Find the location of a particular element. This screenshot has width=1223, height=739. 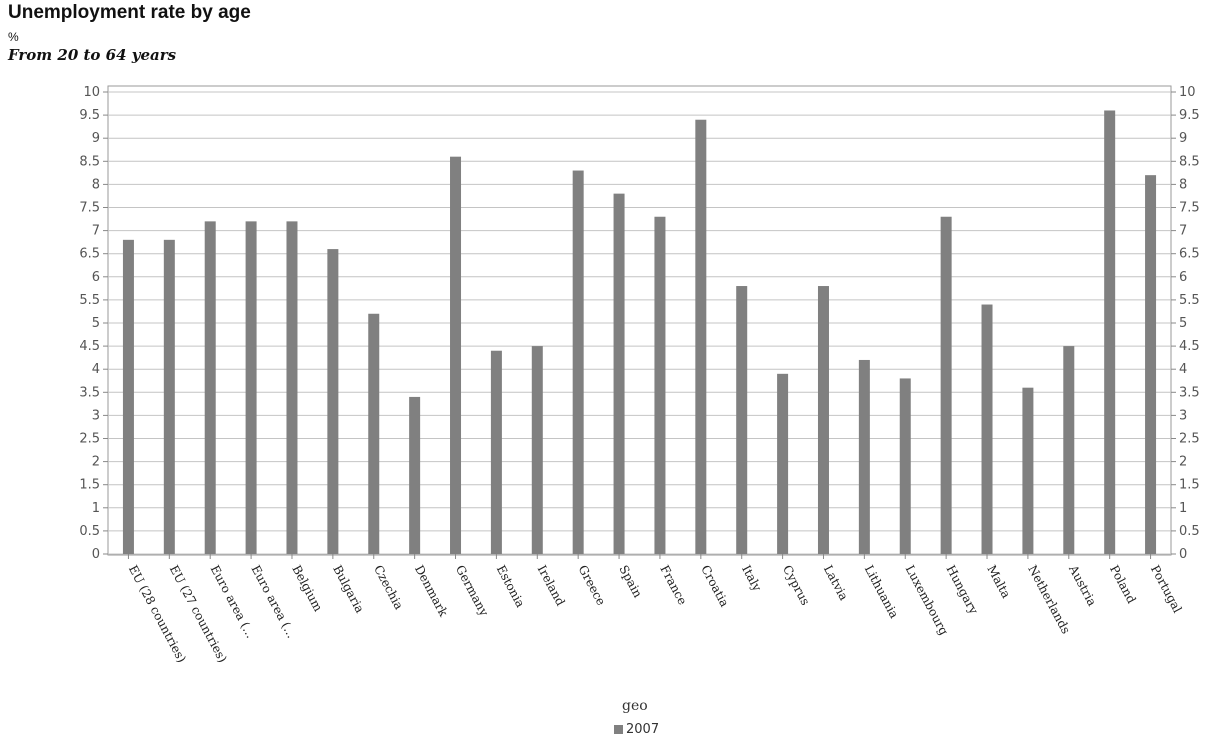

x-tick-label: Denmark is located at coordinates (431, 591).